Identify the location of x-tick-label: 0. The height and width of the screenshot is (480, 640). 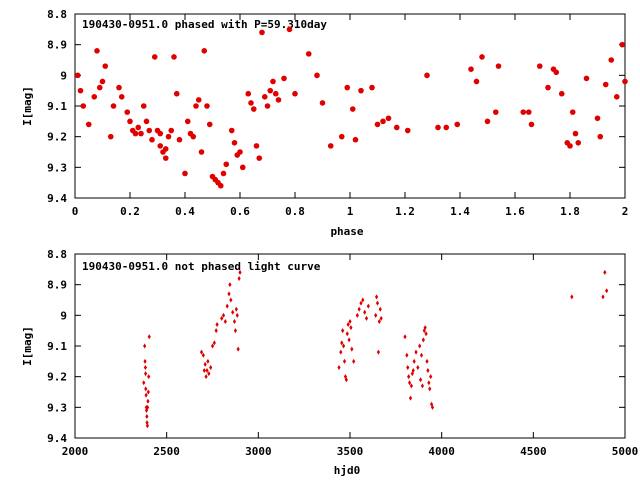
(75, 211).